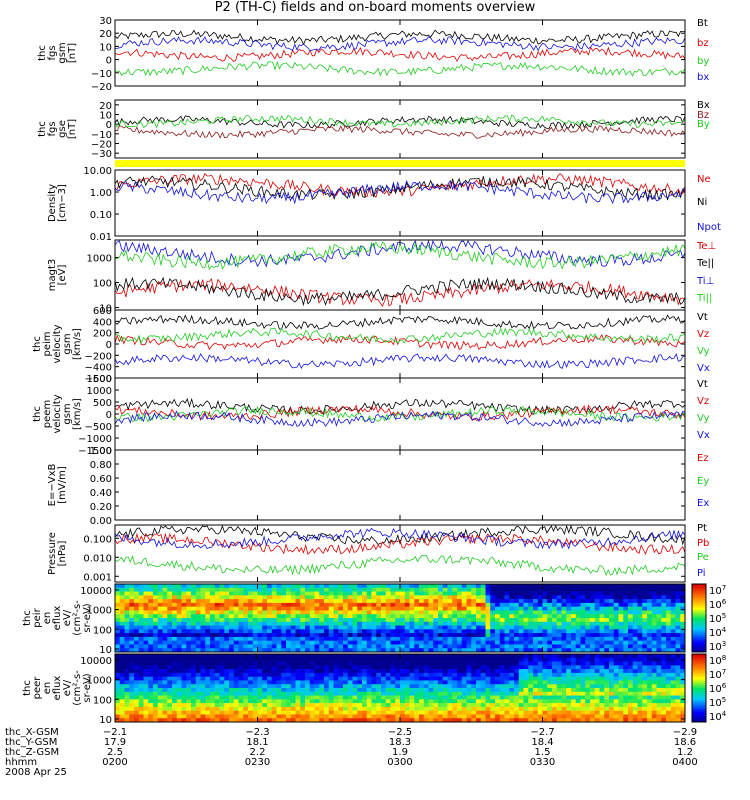 The image size is (750, 800). I want to click on y-tick-label: −1500, so click(95, 451).